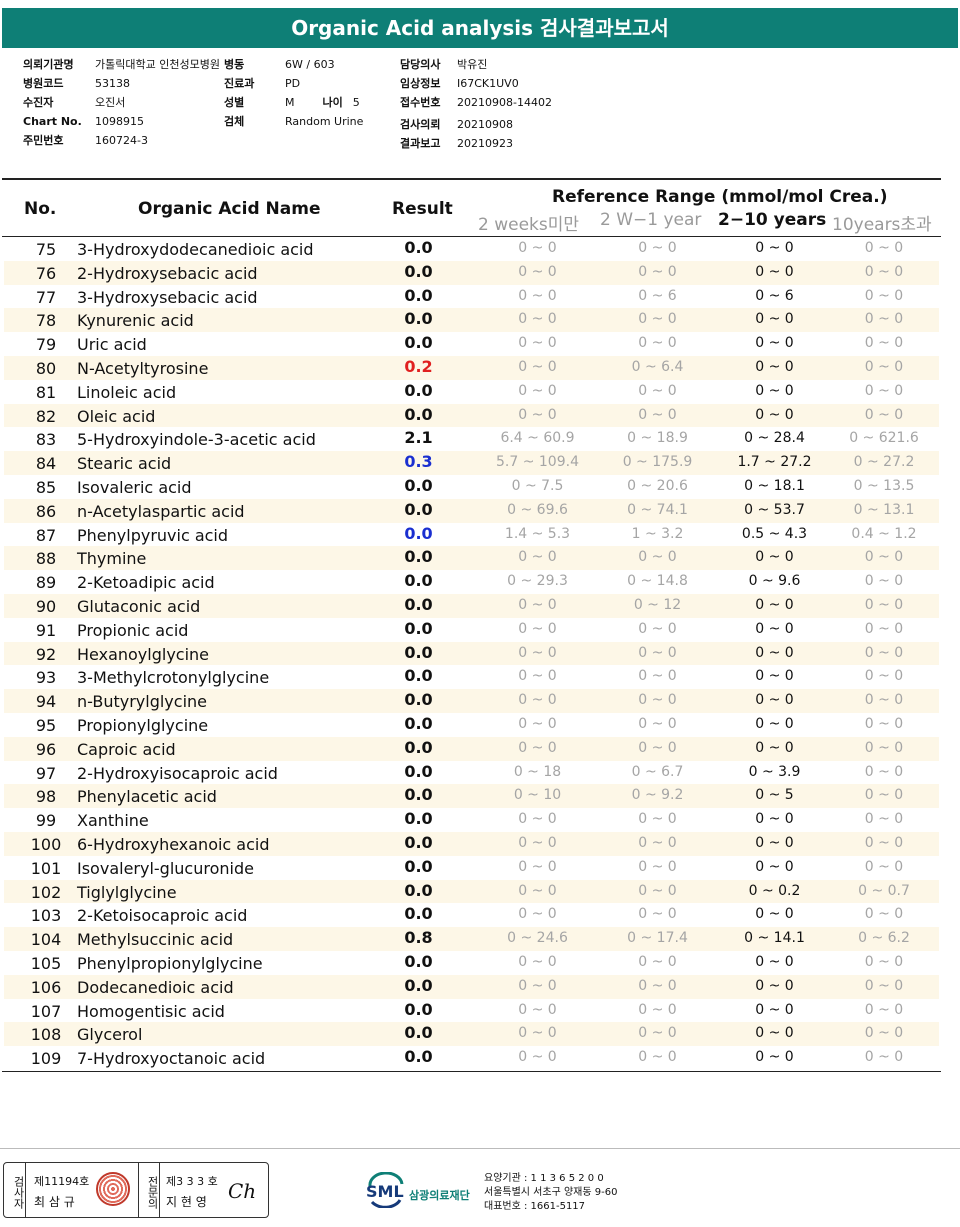  I want to click on acid-name: Hexanoylglycine, so click(143, 654).